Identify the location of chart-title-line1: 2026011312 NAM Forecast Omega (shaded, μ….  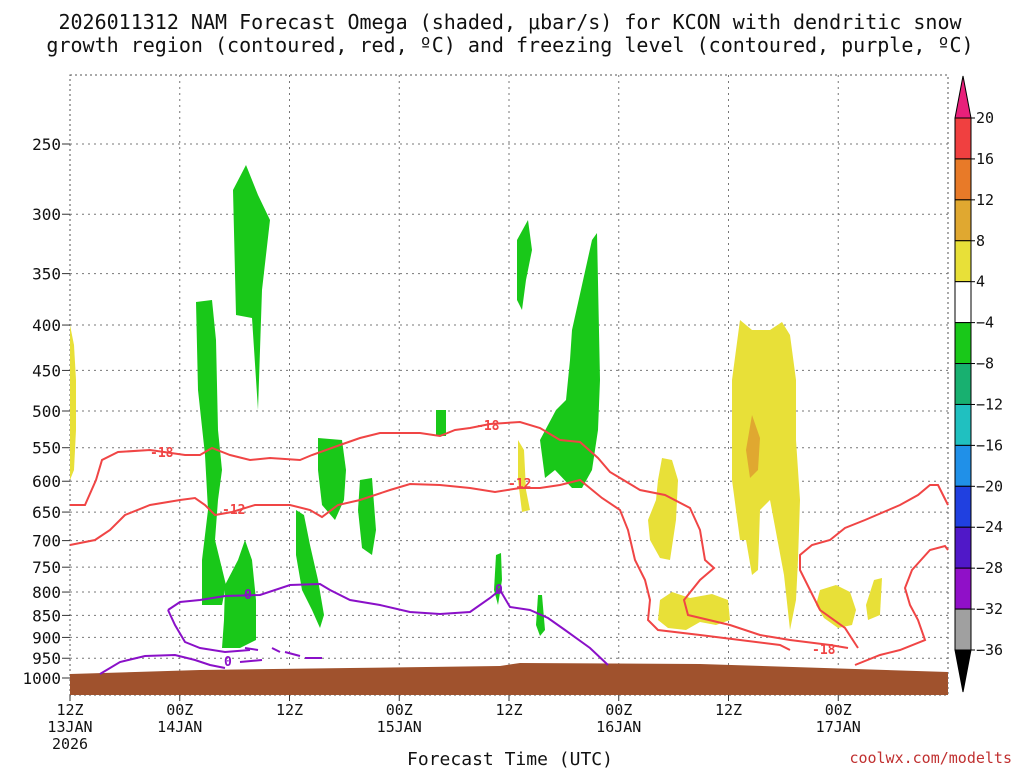
(510, 22).